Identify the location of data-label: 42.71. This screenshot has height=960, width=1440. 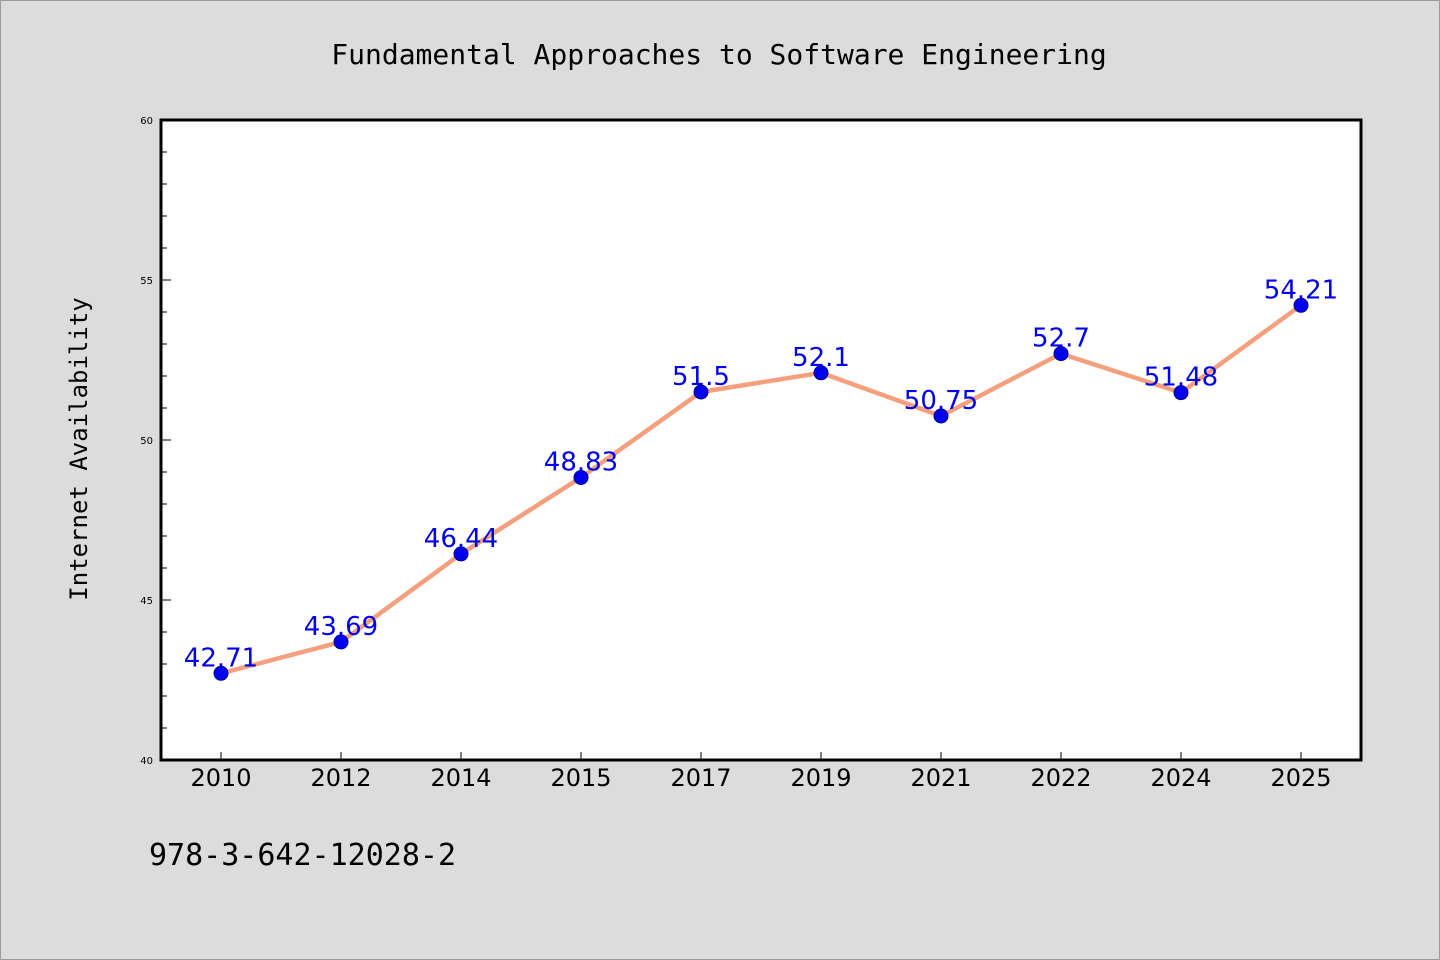
(221, 658).